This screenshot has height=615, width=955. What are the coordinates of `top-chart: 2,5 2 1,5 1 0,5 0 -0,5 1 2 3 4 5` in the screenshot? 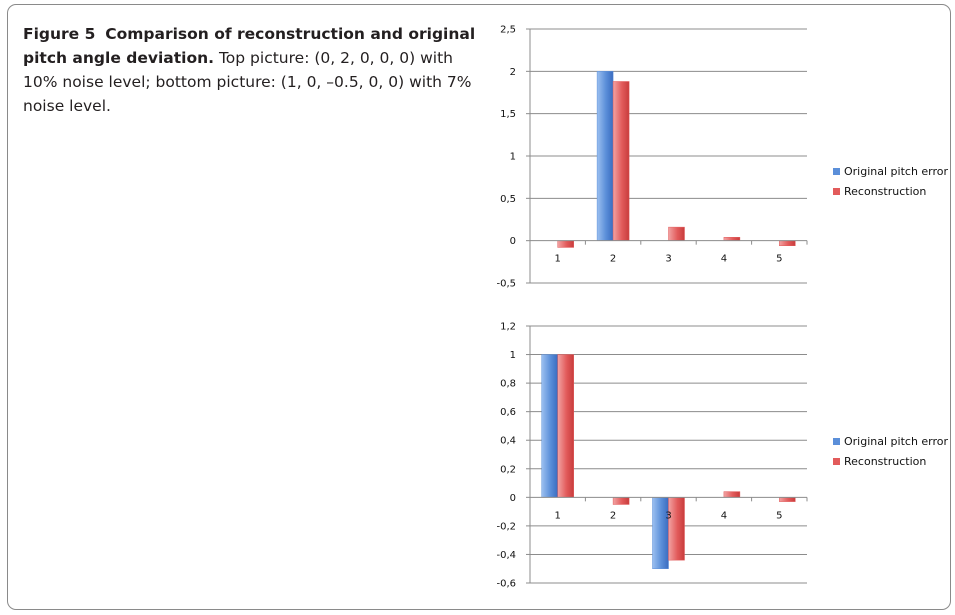 It's located at (652, 157).